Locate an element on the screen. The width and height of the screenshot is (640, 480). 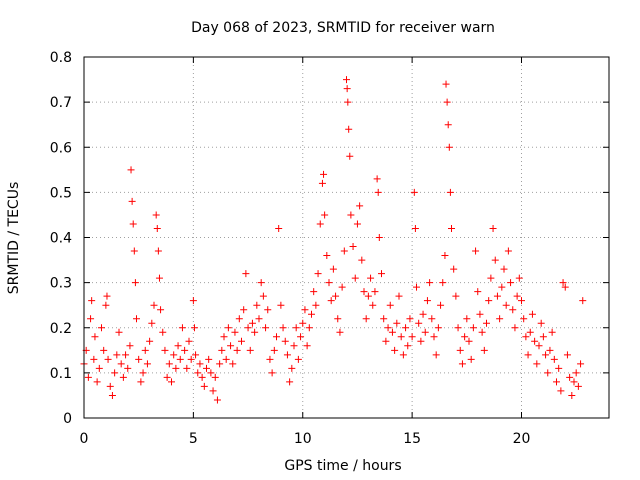
x-tick-label: 20 is located at coordinates (522, 439).